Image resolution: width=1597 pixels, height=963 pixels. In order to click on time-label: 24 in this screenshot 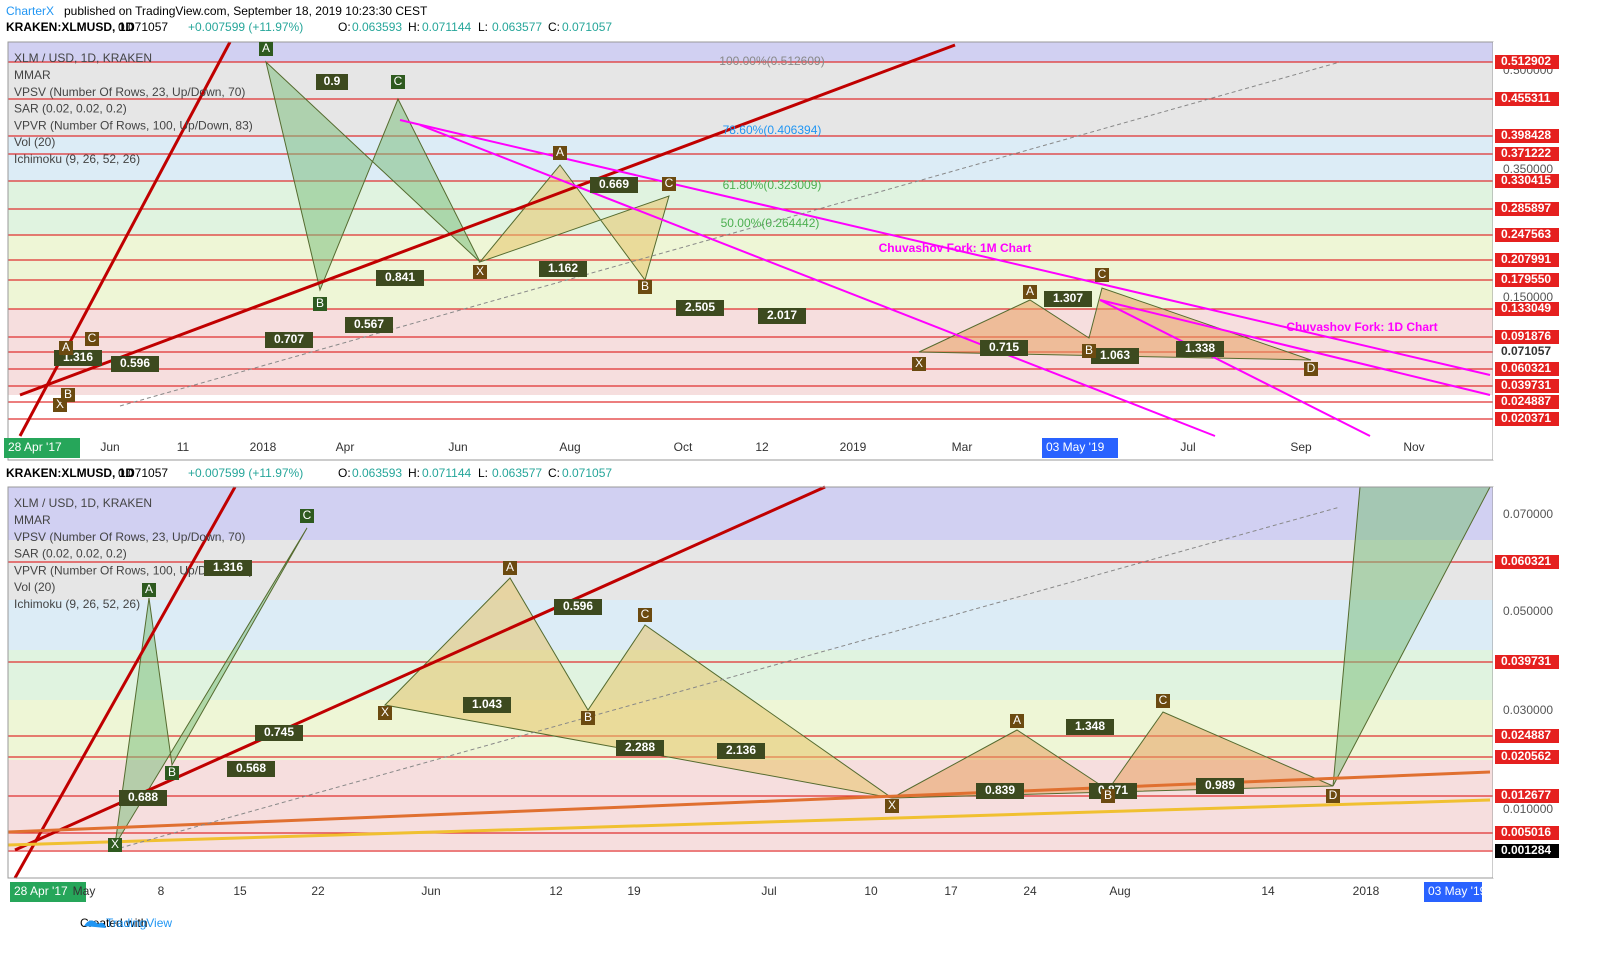, I will do `click(1030, 891)`.